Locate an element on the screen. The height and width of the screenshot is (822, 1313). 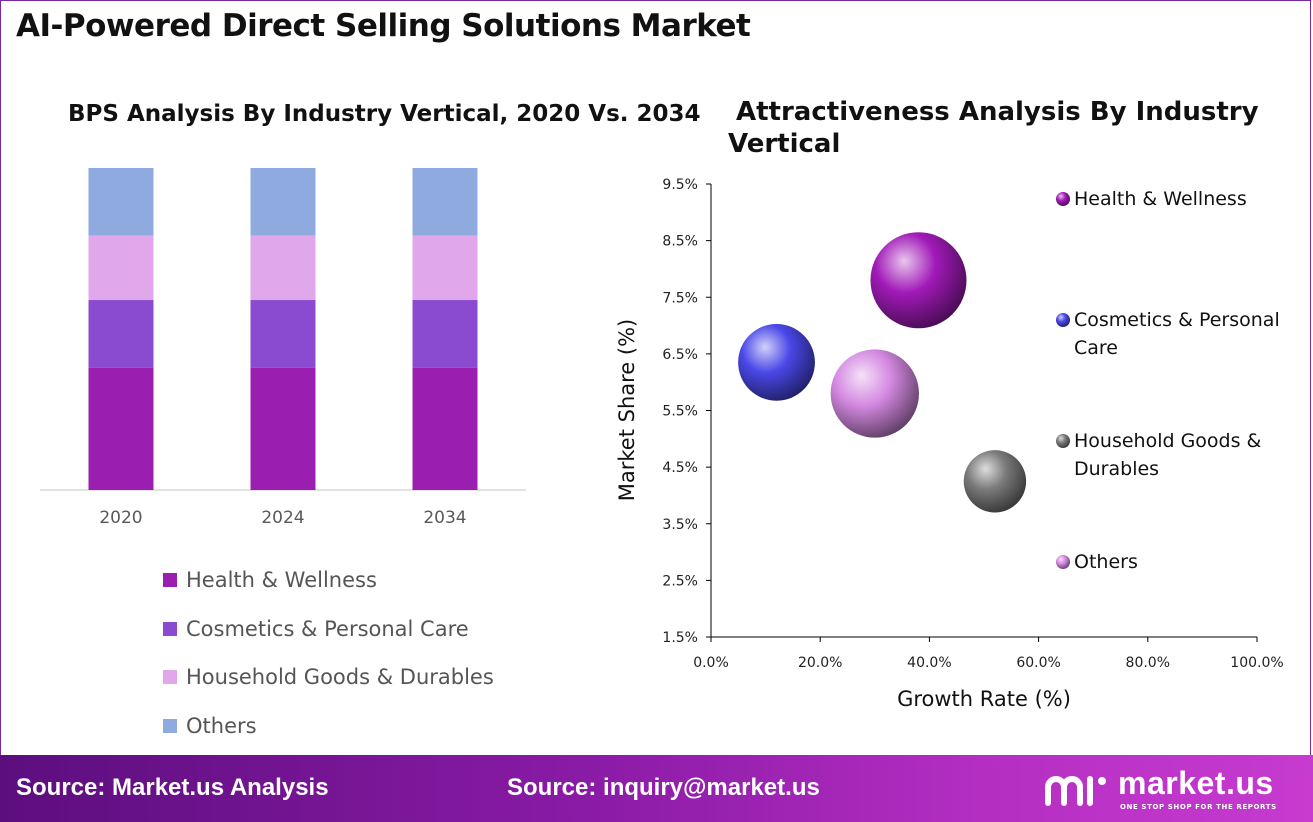
bar-2034-health-and-wellness is located at coordinates (445, 428).